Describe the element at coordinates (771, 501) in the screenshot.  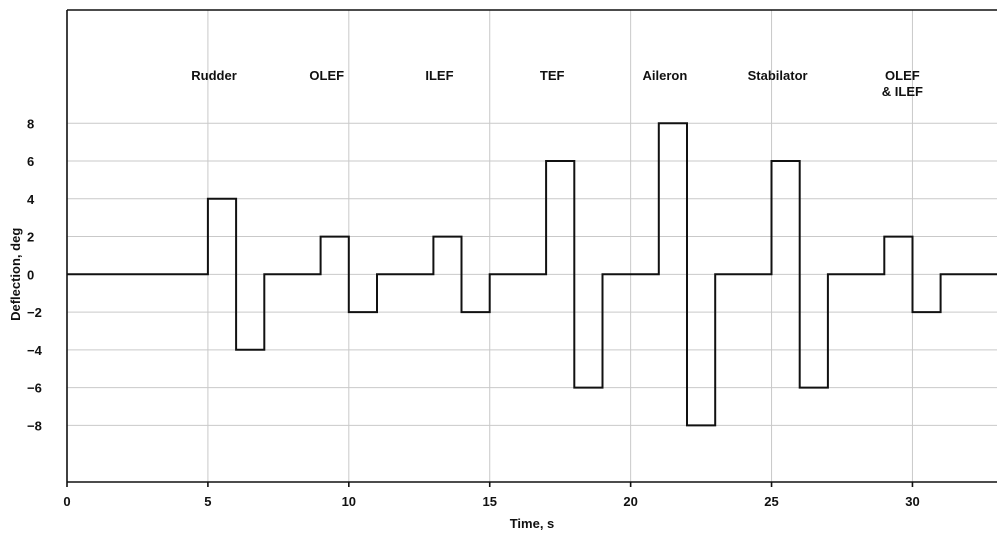
I see `x-tick-label: 25` at that location.